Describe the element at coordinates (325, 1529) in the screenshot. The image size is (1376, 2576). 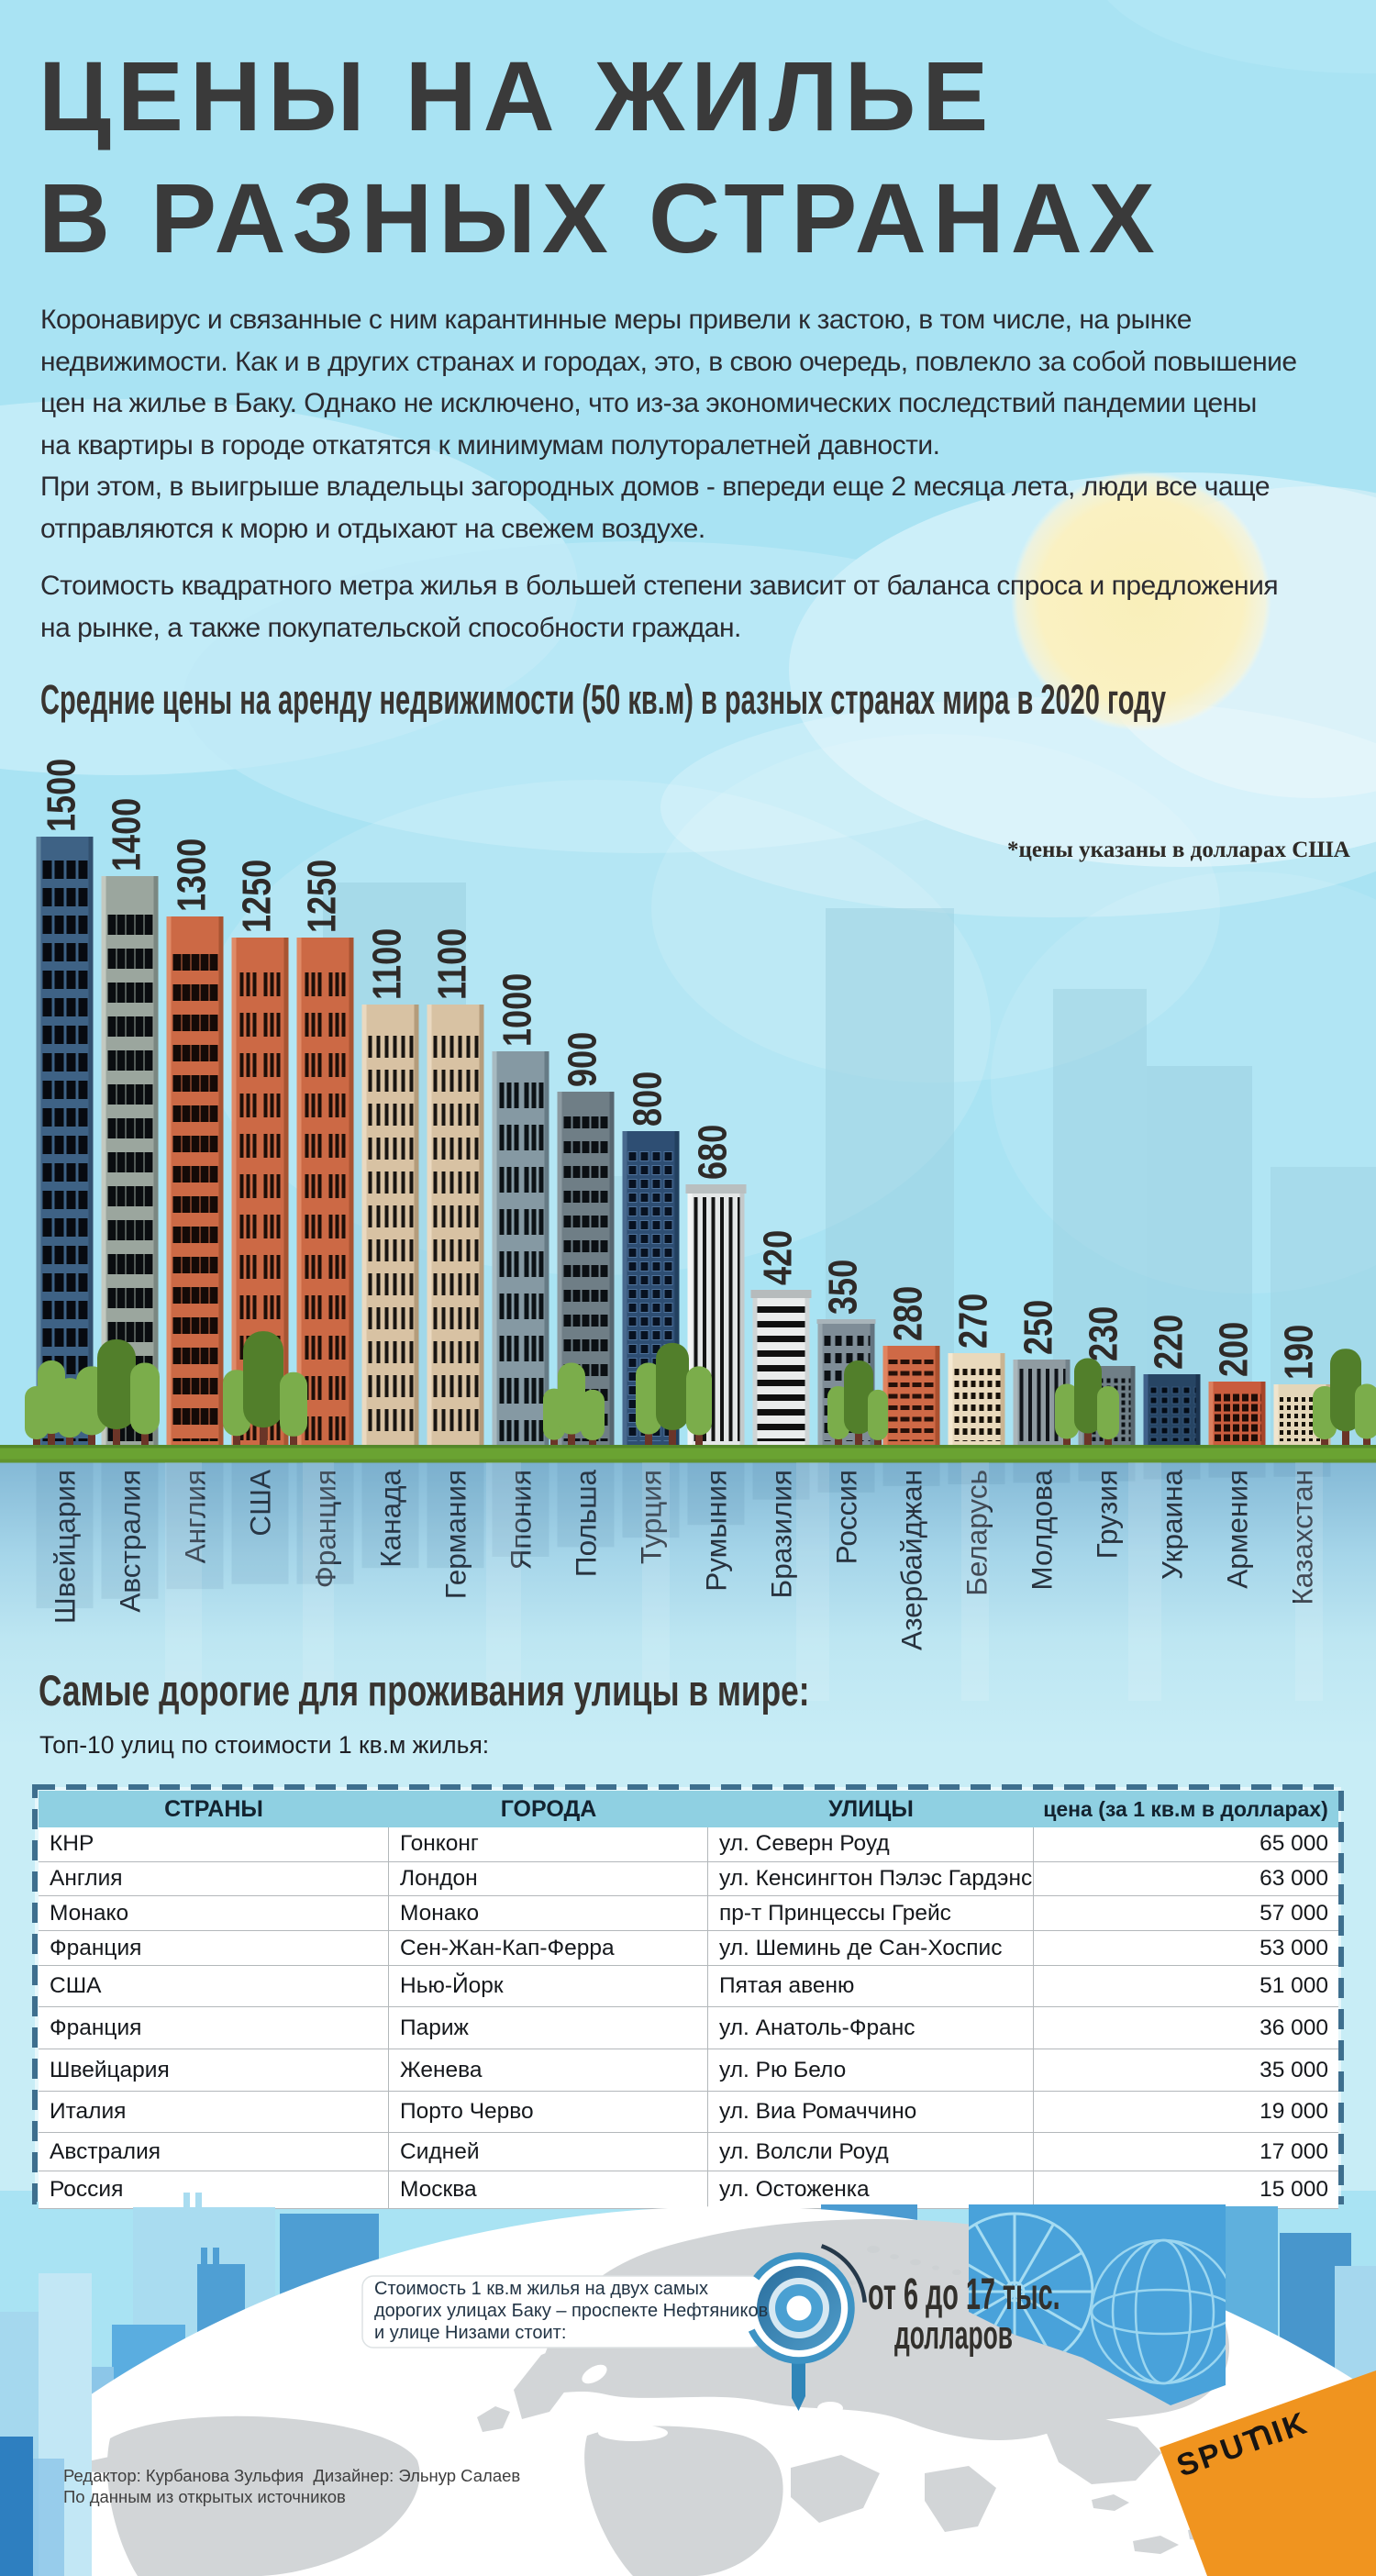
I see `svg-text: Франция` at that location.